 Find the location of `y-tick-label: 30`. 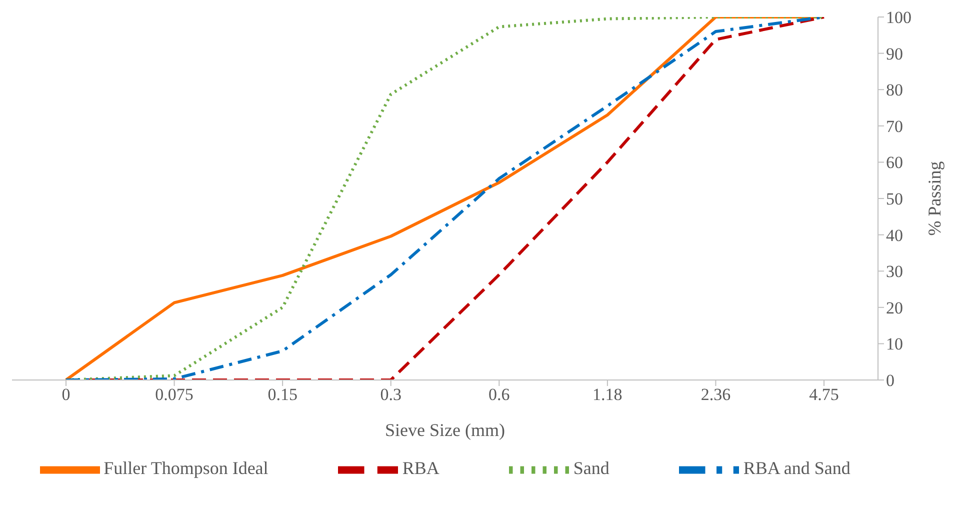

y-tick-label: 30 is located at coordinates (894, 272).